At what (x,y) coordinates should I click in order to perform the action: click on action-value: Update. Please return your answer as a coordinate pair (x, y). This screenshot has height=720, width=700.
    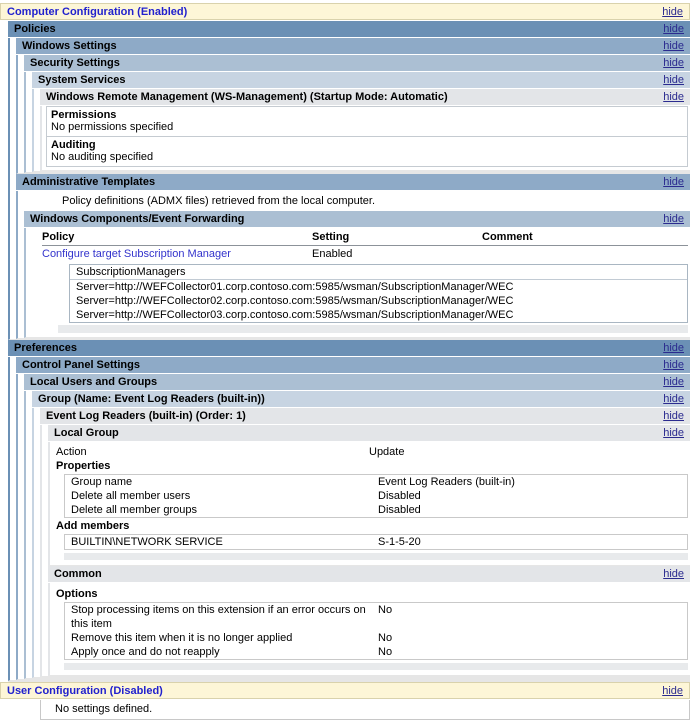
    Looking at the image, I should click on (387, 452).